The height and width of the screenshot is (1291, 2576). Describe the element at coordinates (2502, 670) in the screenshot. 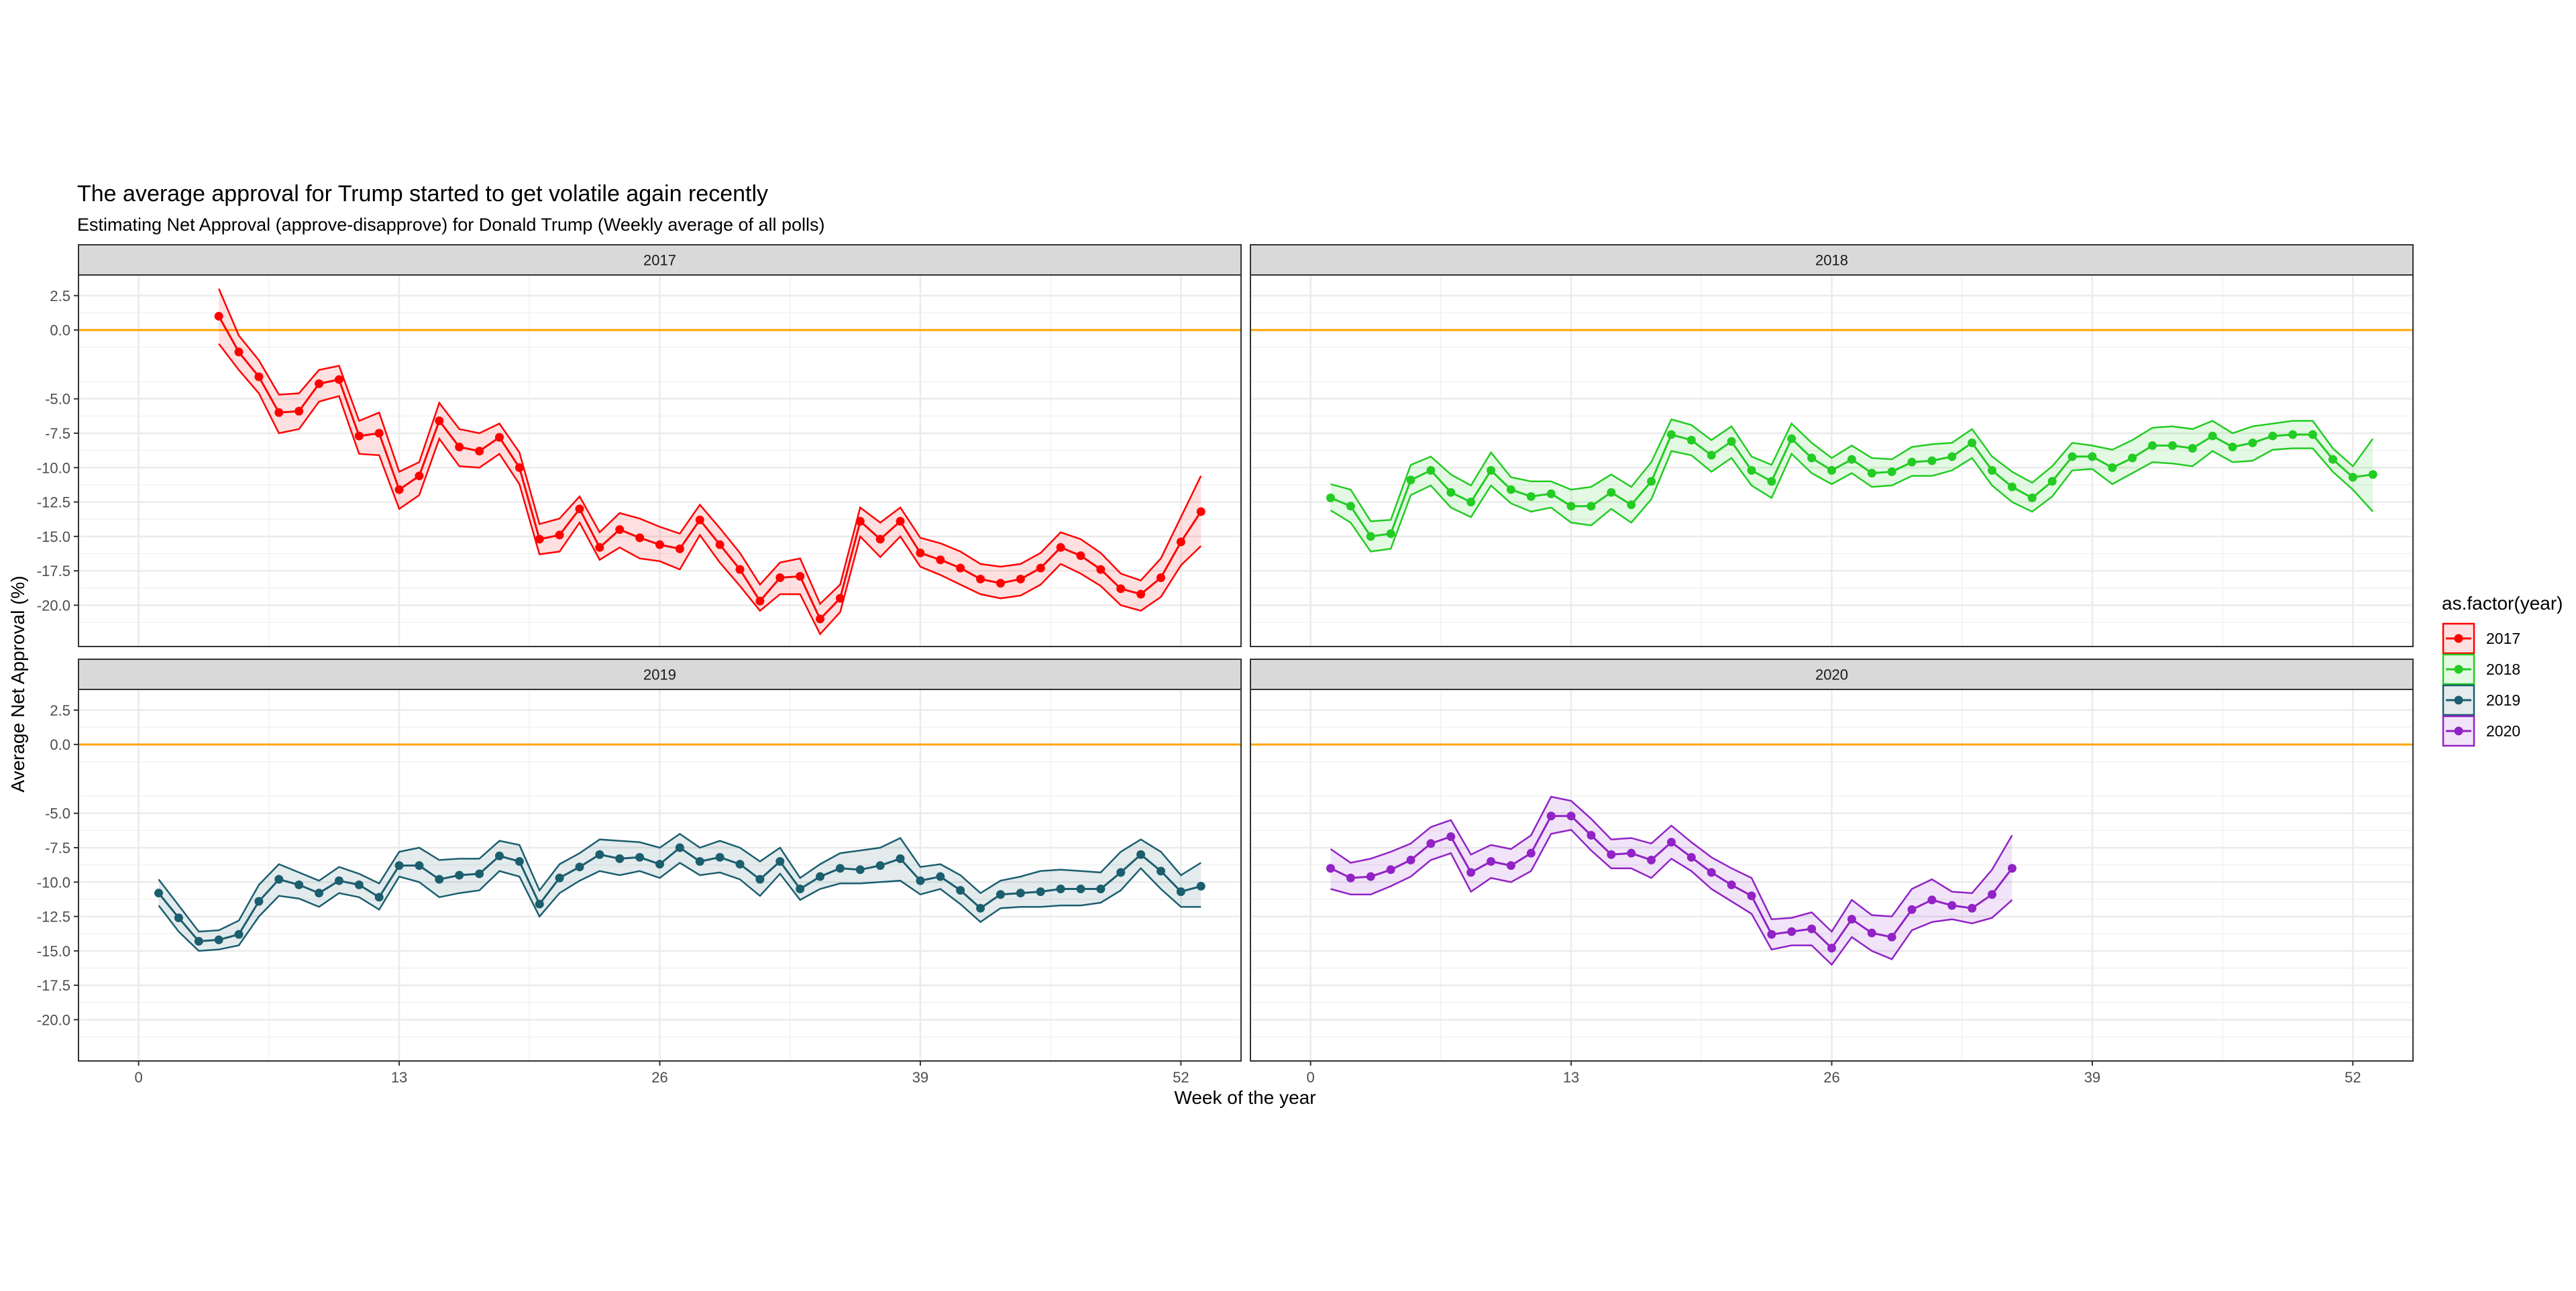

I see `legend: as.factor(year) 2017 2018 2019 2020` at that location.